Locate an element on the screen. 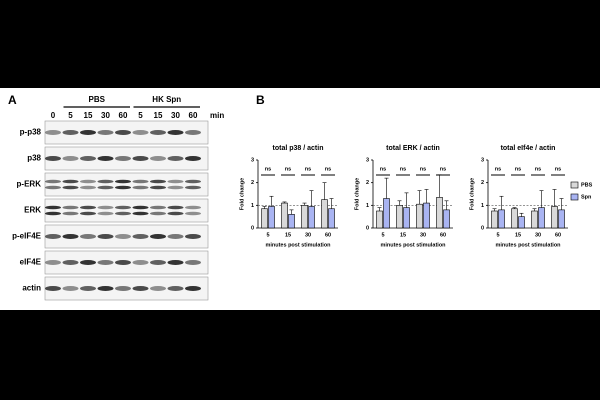  chart-title: total p38 / actin is located at coordinates (298, 148).